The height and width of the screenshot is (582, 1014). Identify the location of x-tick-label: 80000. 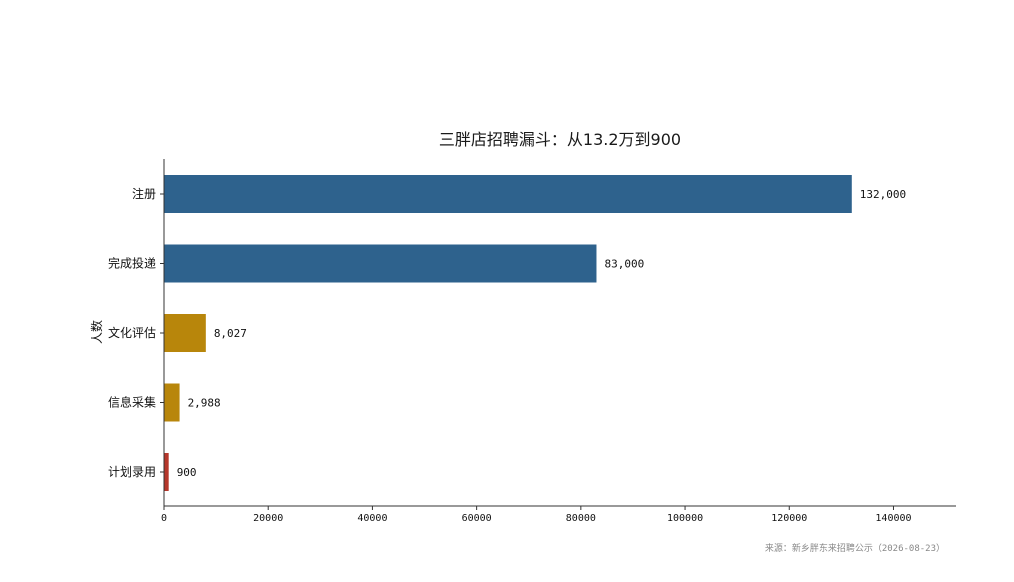
(581, 518).